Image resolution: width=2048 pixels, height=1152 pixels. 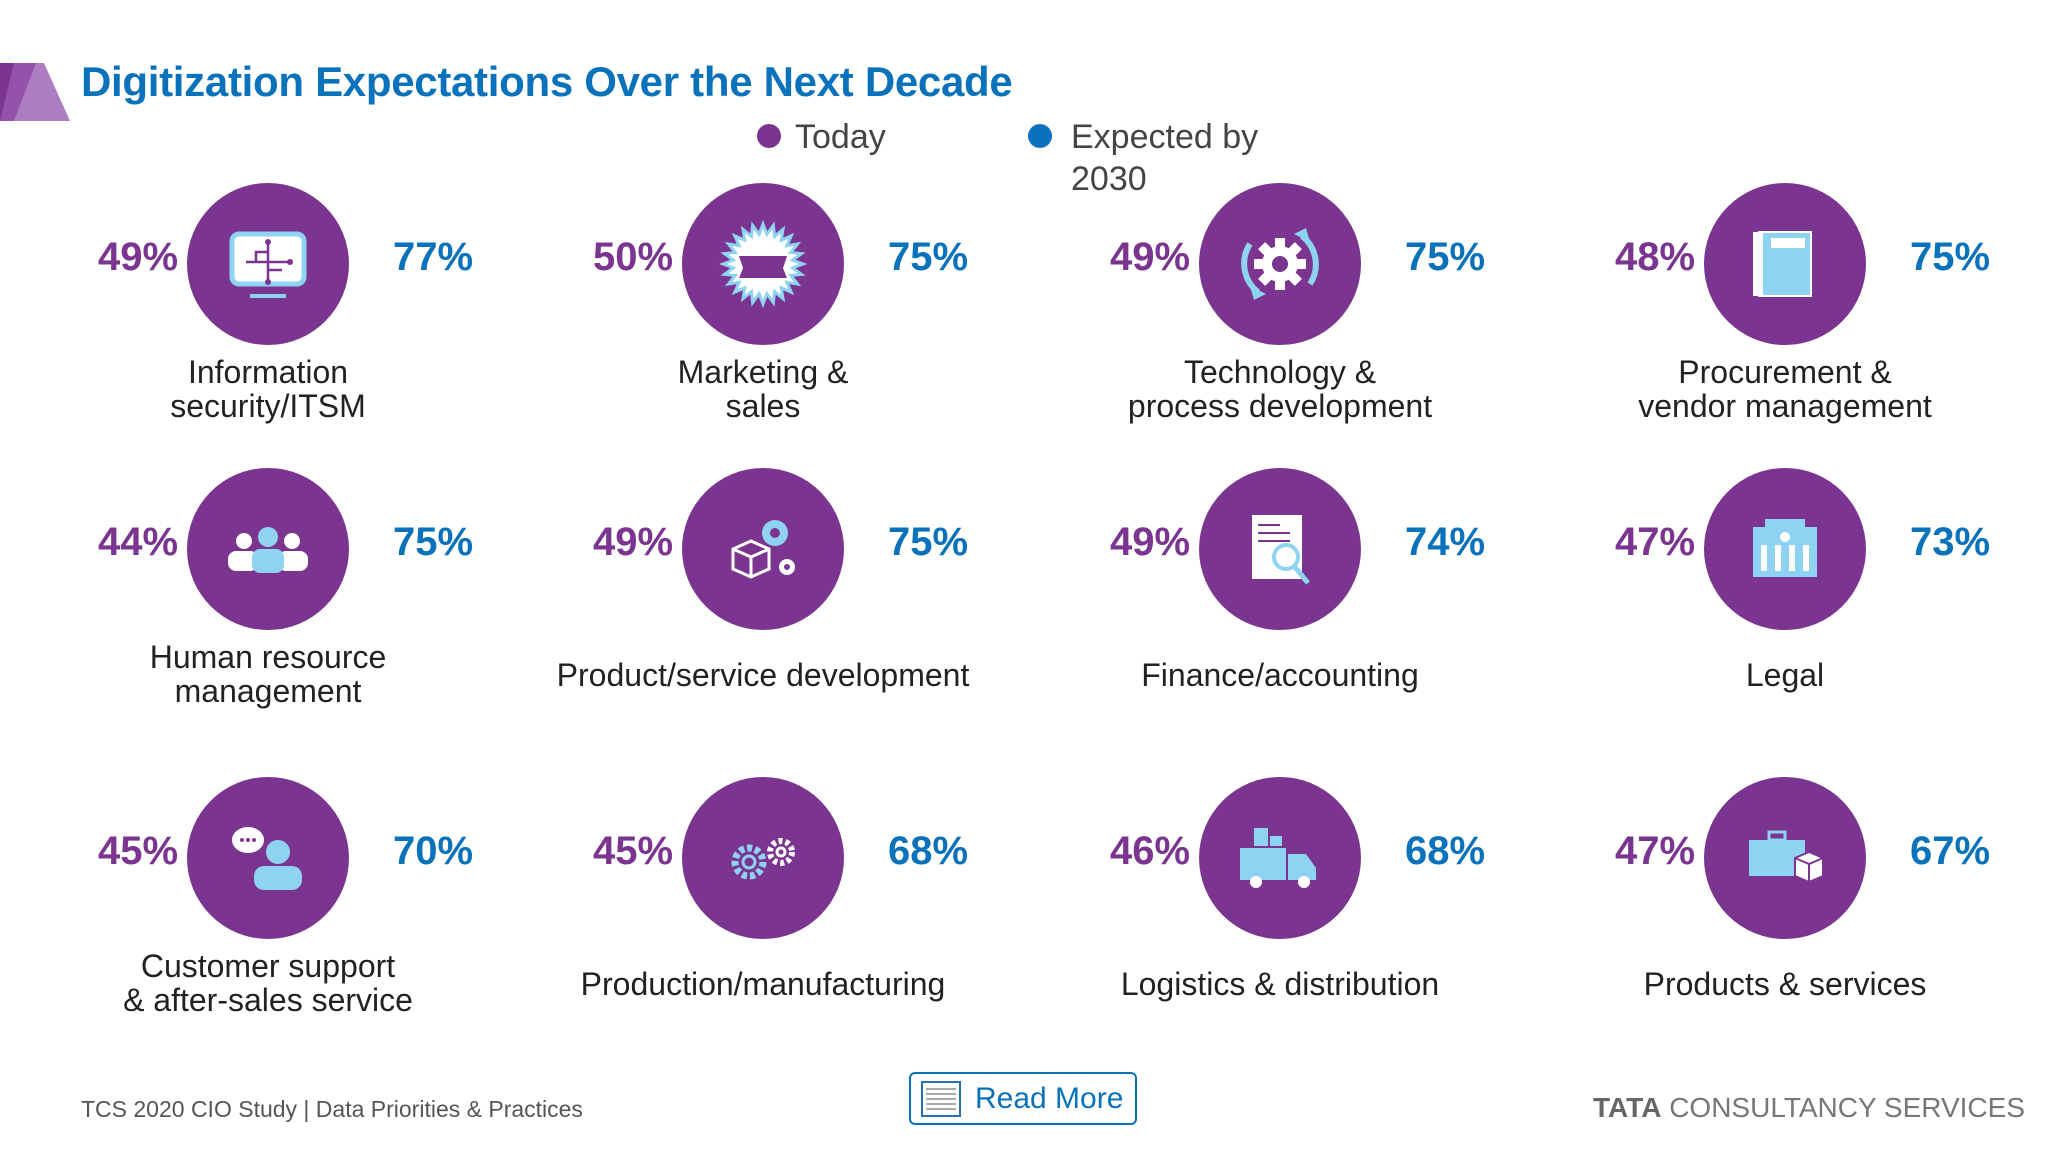 I want to click on chat-person-circle, so click(x=268, y=858).